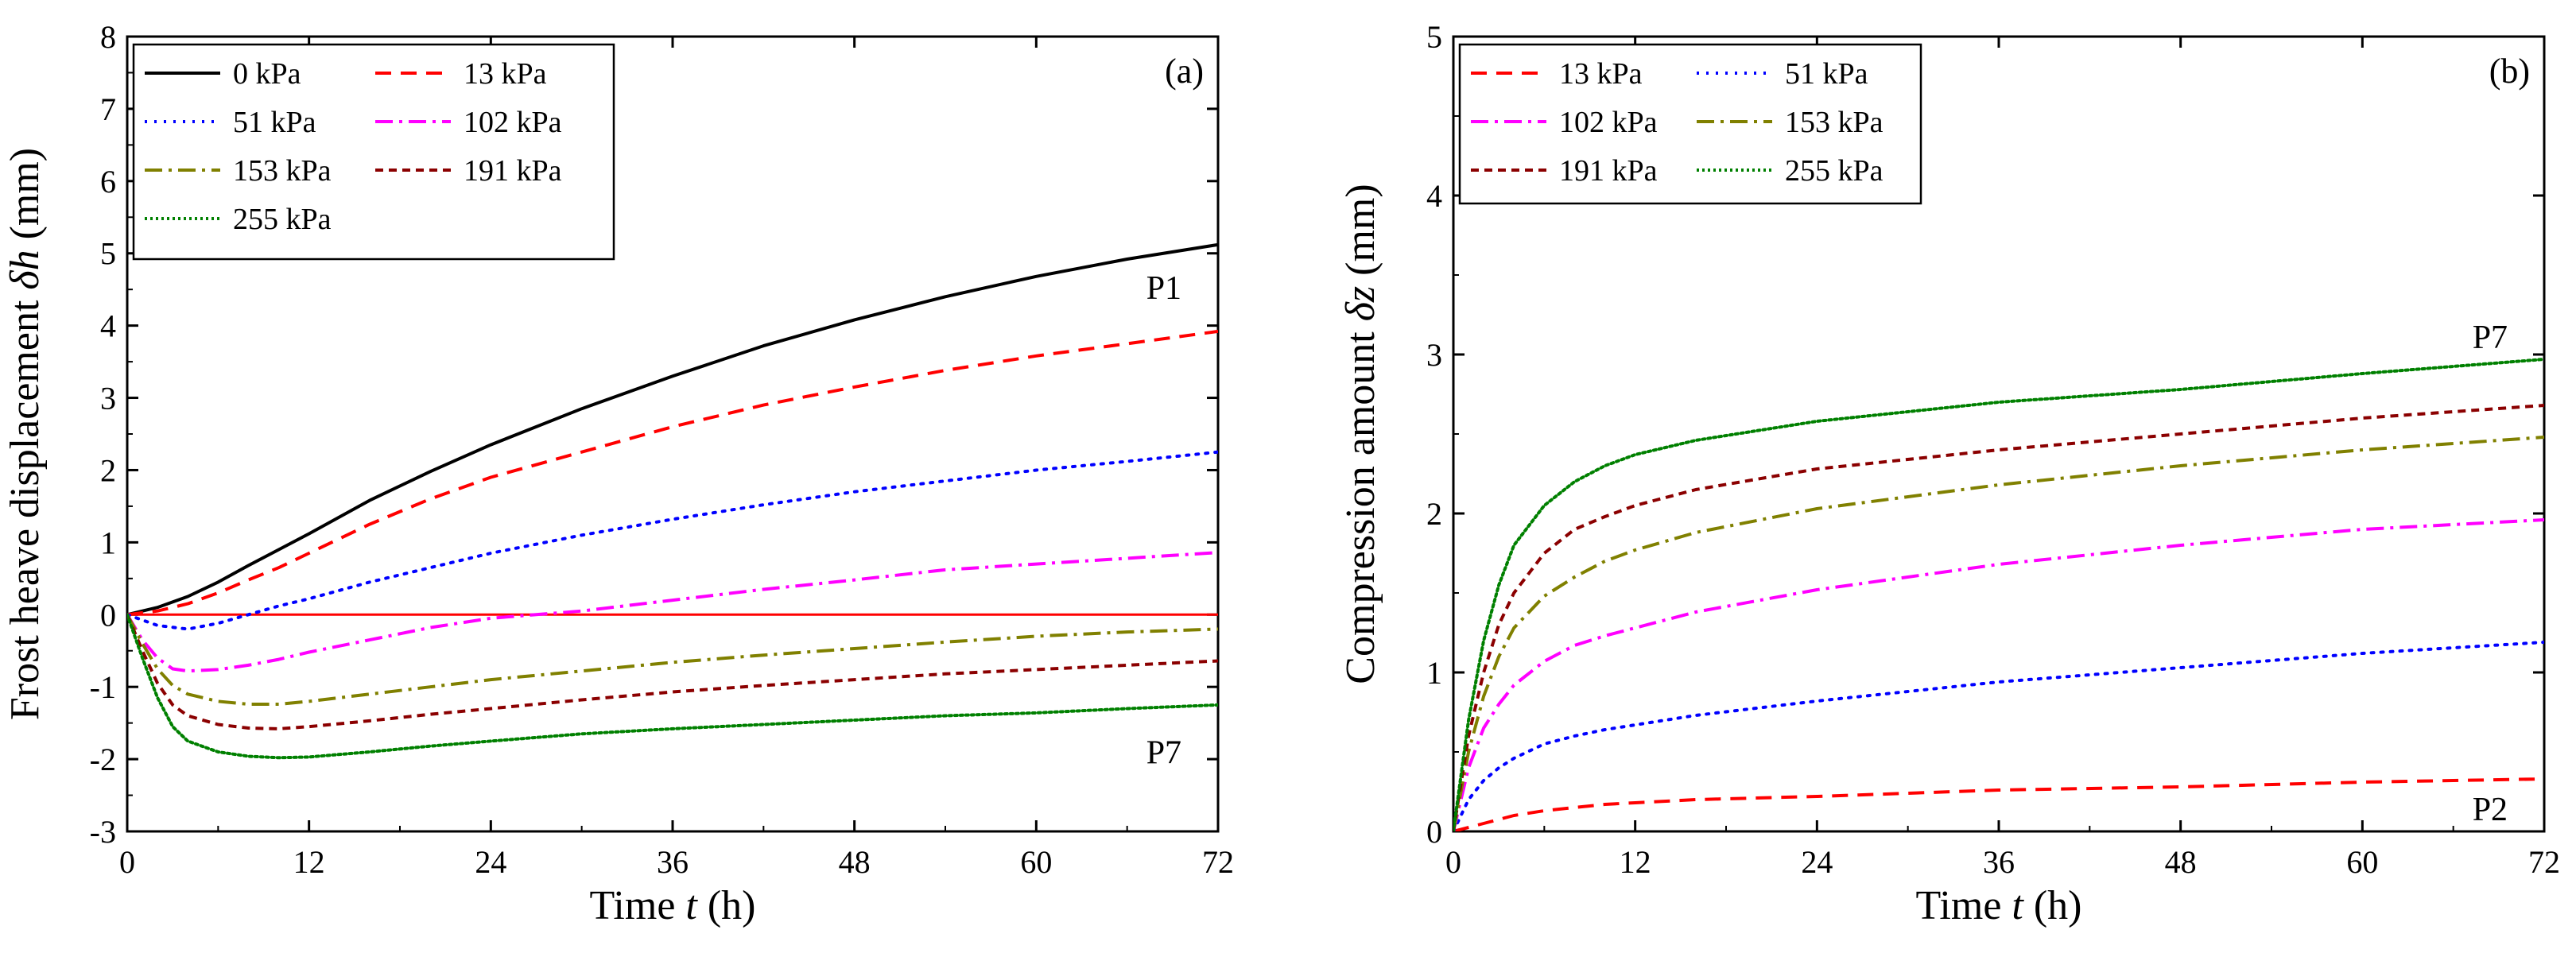  I want to click on x-axis-title-a: Time t (h), so click(672, 905).